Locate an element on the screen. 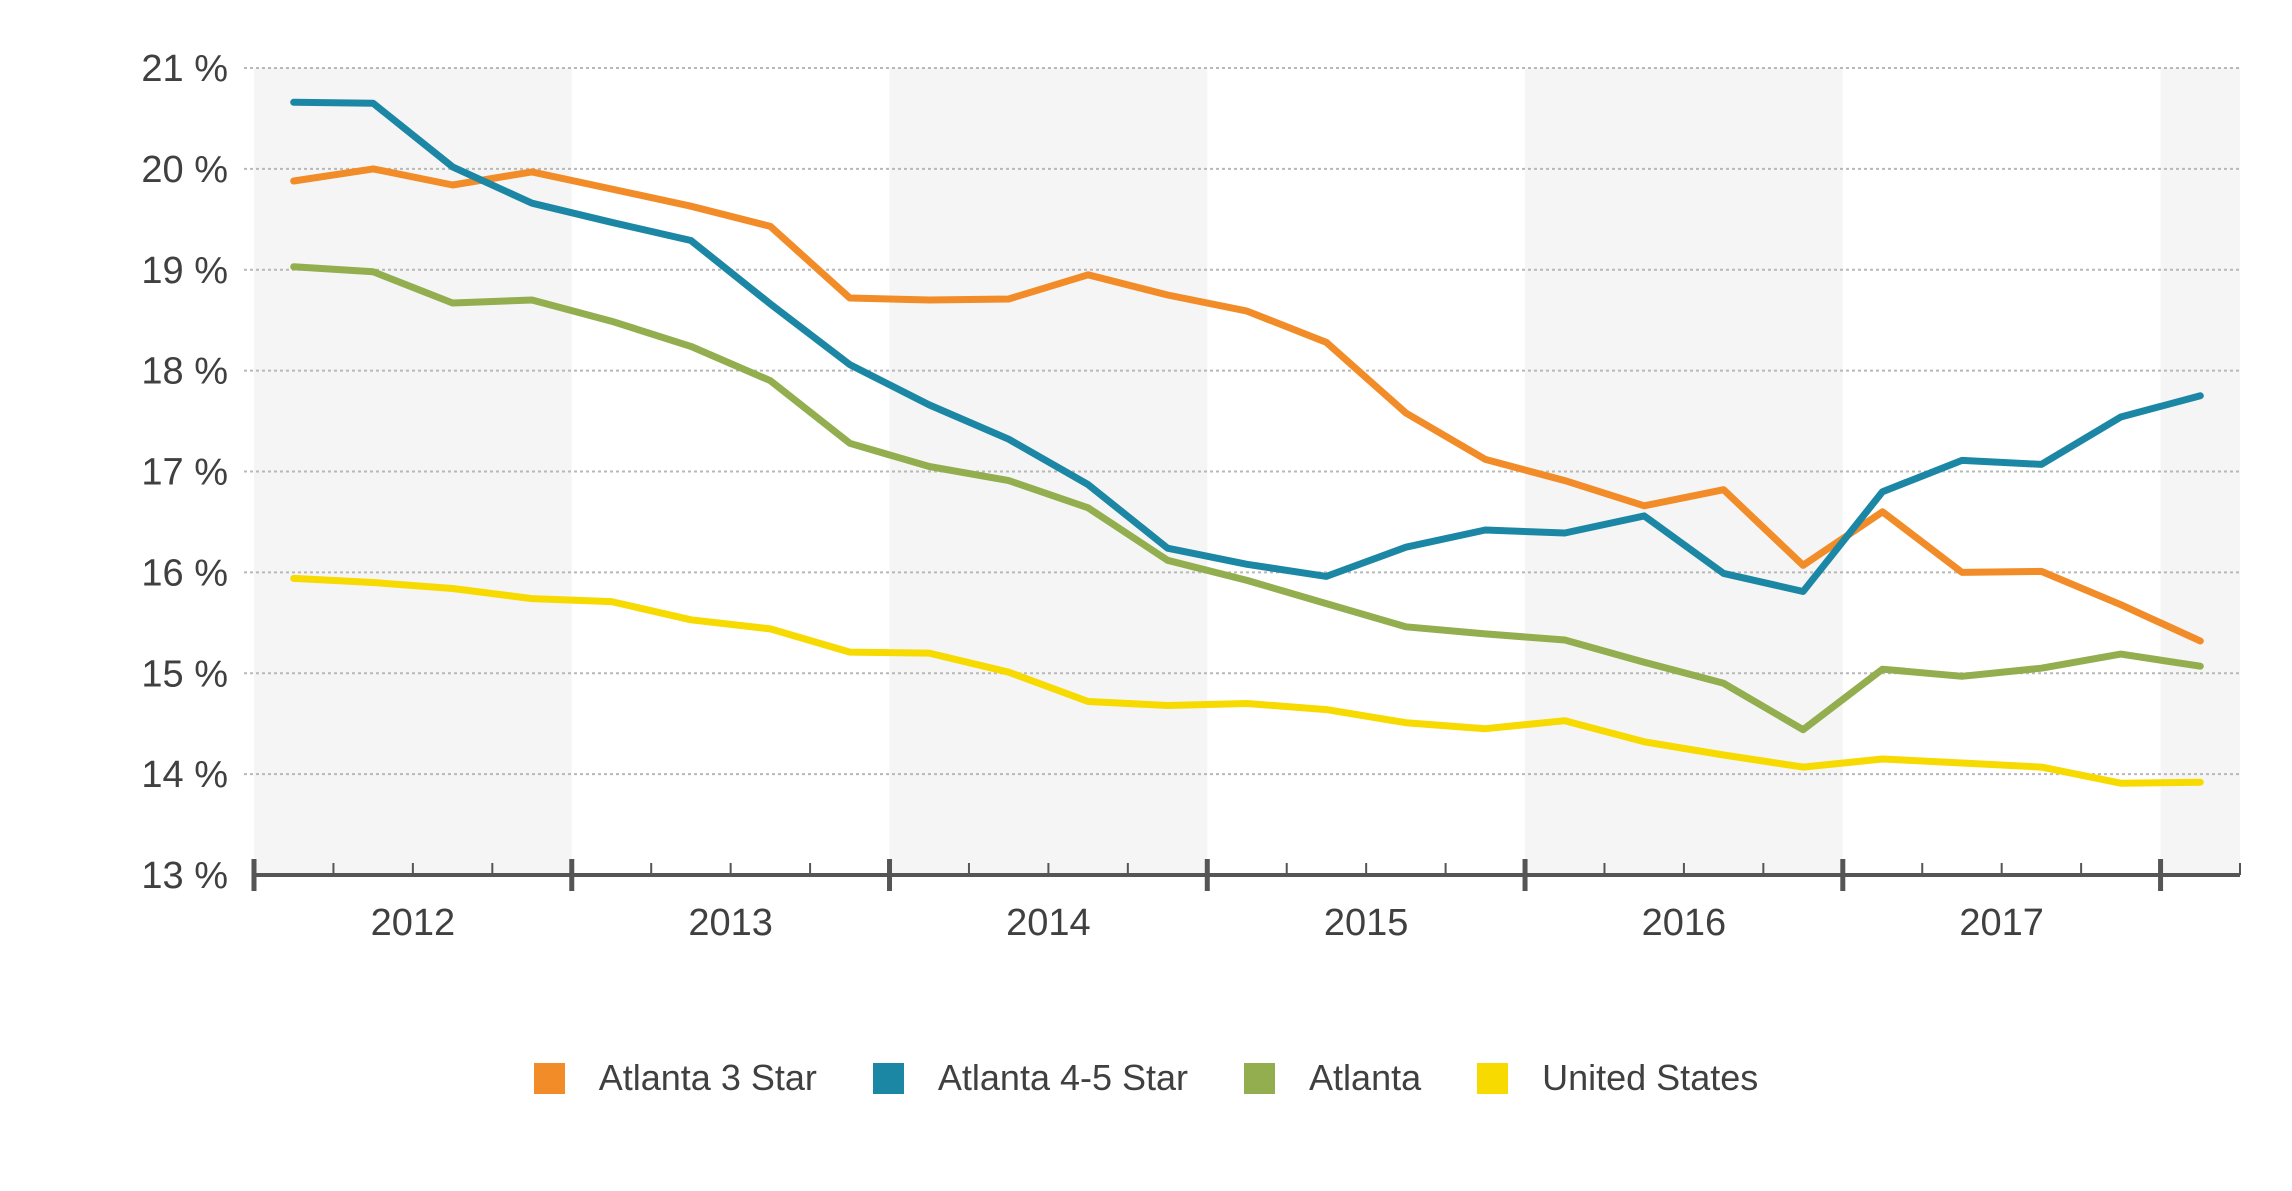 This screenshot has height=1191, width=2292. legend-item-united-states: United States is located at coordinates (1617, 1078).